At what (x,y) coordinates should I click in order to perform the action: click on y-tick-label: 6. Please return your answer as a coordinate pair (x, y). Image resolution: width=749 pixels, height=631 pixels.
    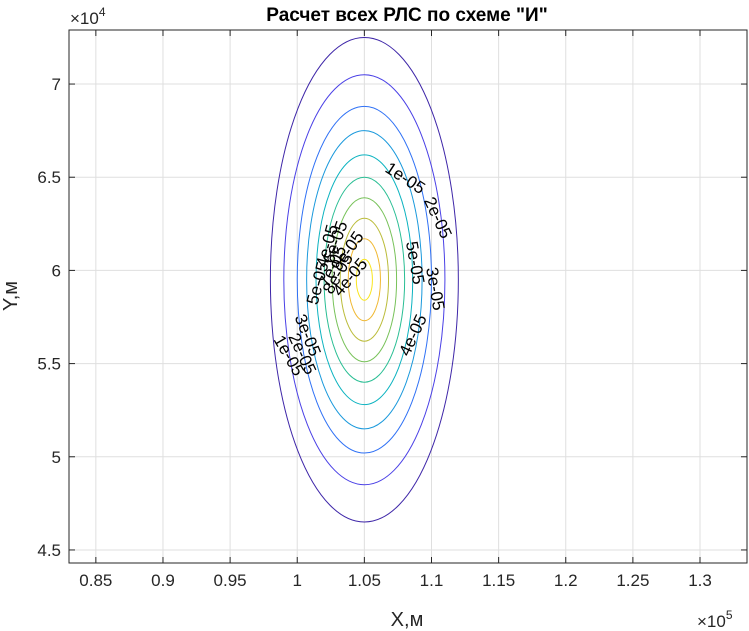
    Looking at the image, I should click on (56, 270).